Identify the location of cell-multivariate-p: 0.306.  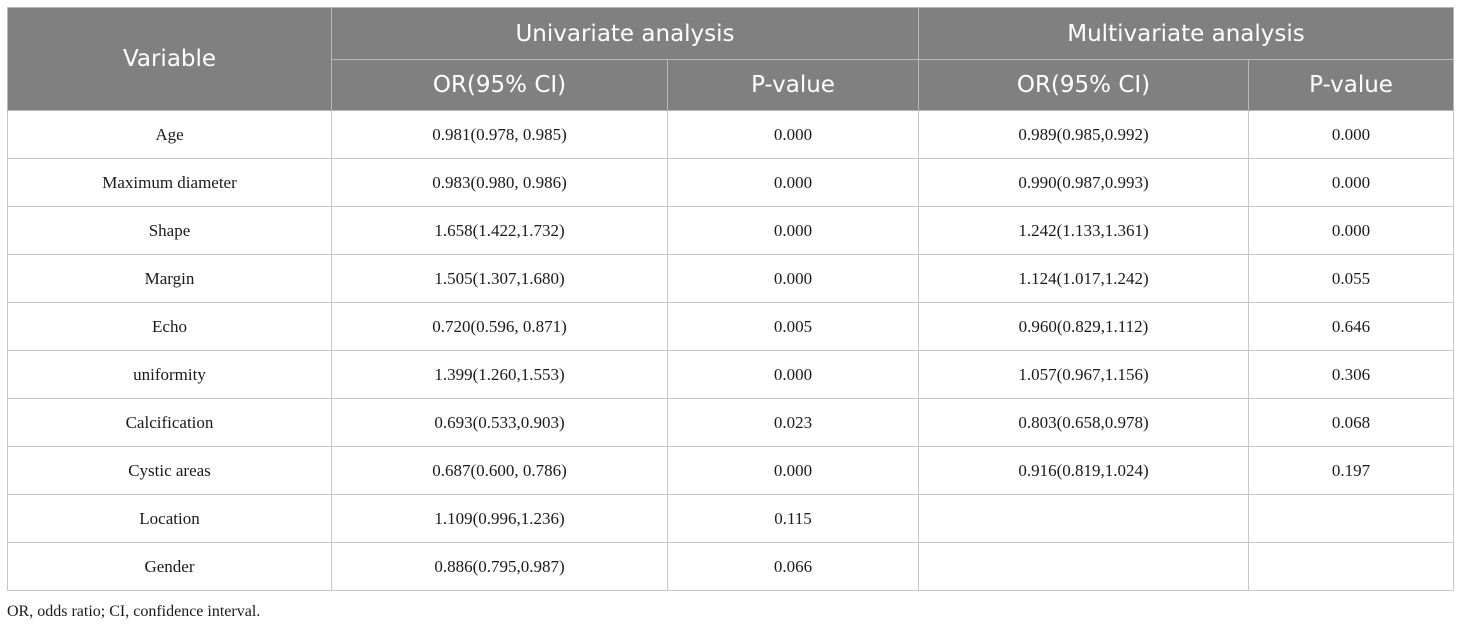
(1351, 374).